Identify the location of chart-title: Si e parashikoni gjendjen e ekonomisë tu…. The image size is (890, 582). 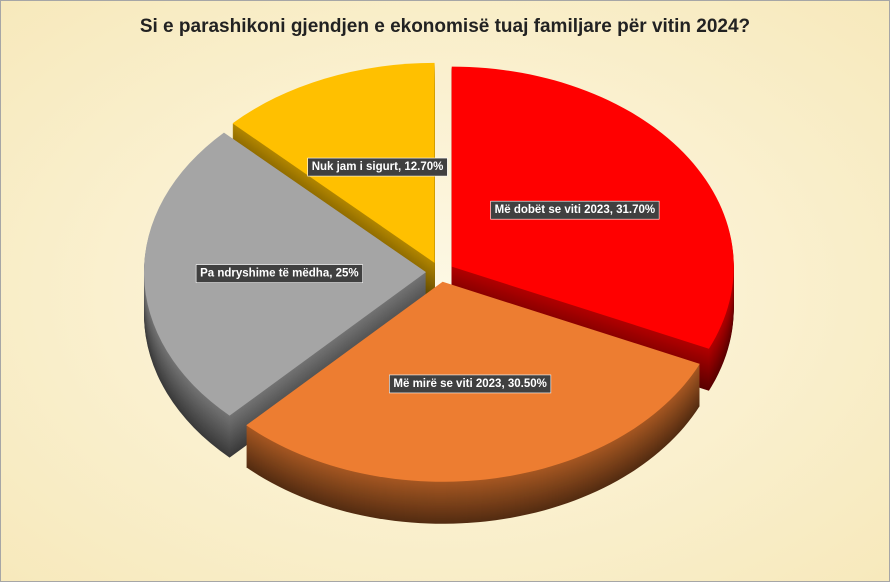
(445, 26).